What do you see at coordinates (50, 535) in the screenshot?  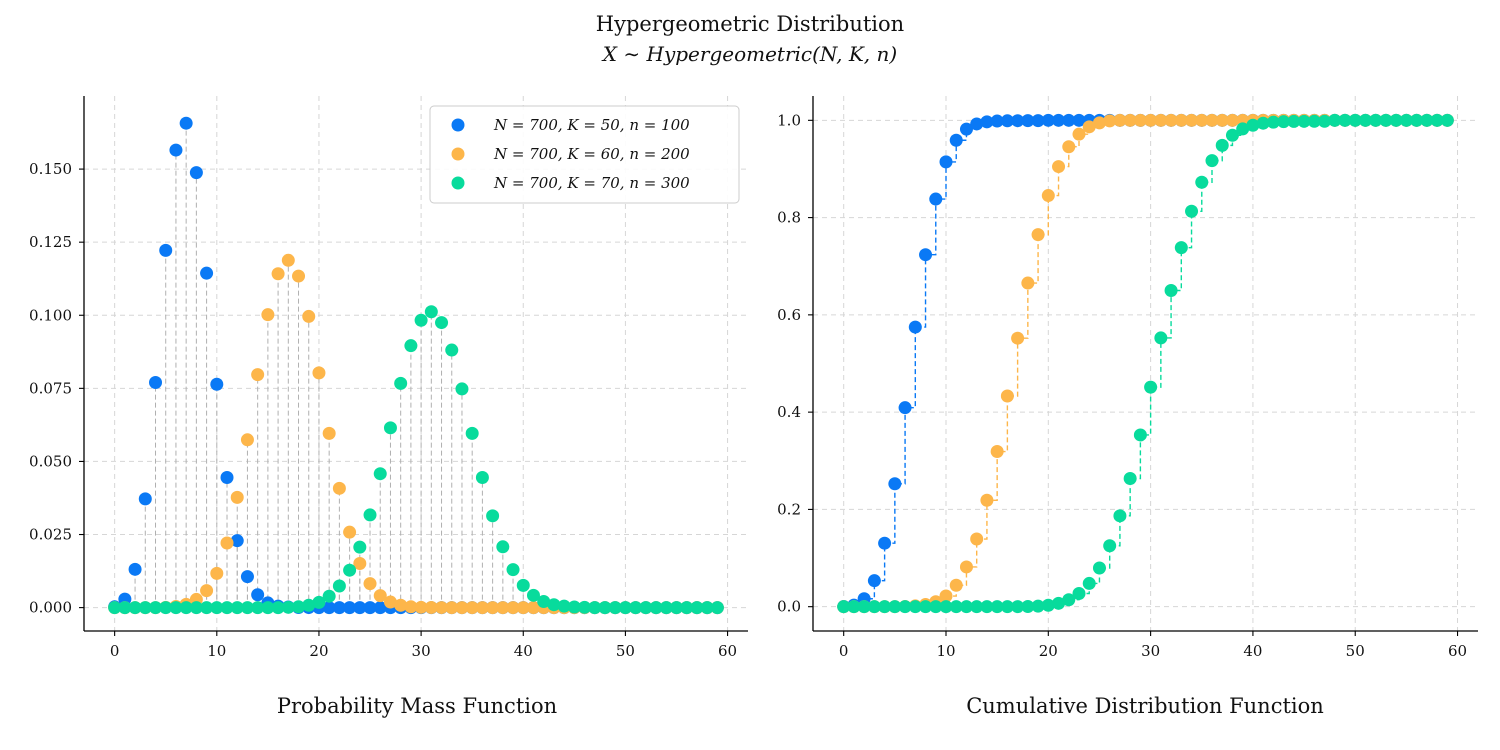 I see `pmf-y-tick-label: 0.025` at bounding box center [50, 535].